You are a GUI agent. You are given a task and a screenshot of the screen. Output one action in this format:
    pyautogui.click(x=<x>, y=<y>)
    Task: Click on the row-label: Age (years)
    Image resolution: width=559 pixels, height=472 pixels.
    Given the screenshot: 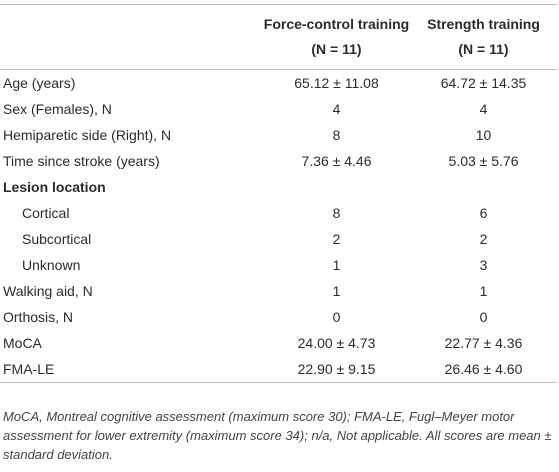 What is the action you would take?
    pyautogui.click(x=39, y=83)
    